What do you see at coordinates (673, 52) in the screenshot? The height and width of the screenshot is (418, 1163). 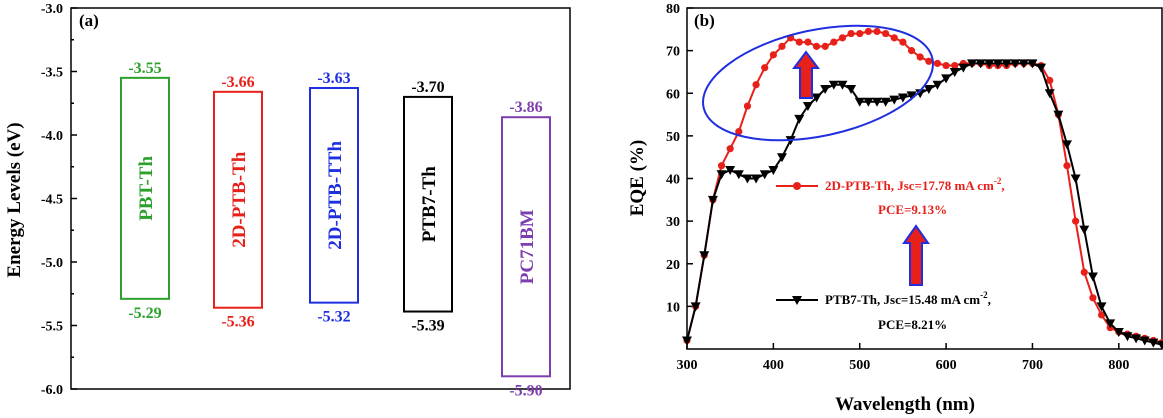 I see `y-tick-label-b-6: 70` at bounding box center [673, 52].